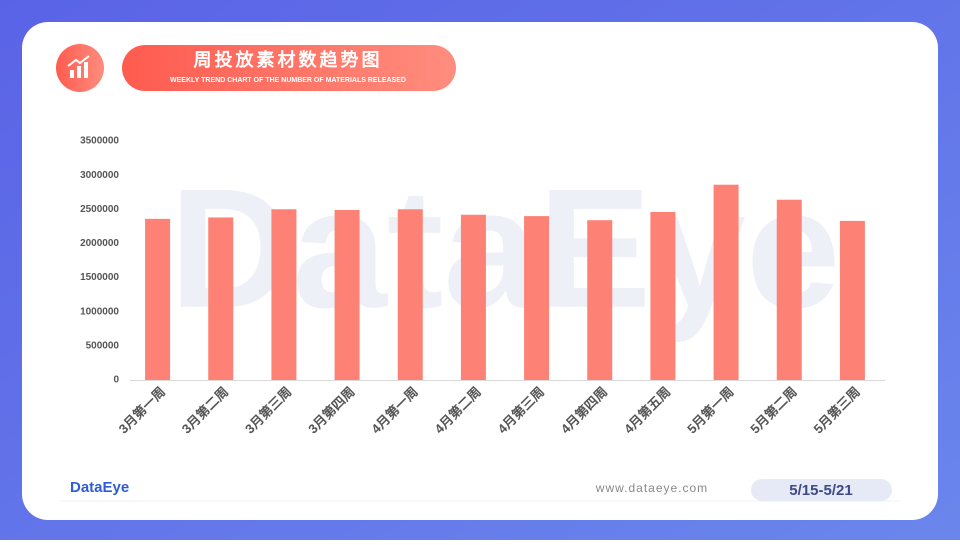 The image size is (960, 545). I want to click on footer-logo: DataEye, so click(99, 487).